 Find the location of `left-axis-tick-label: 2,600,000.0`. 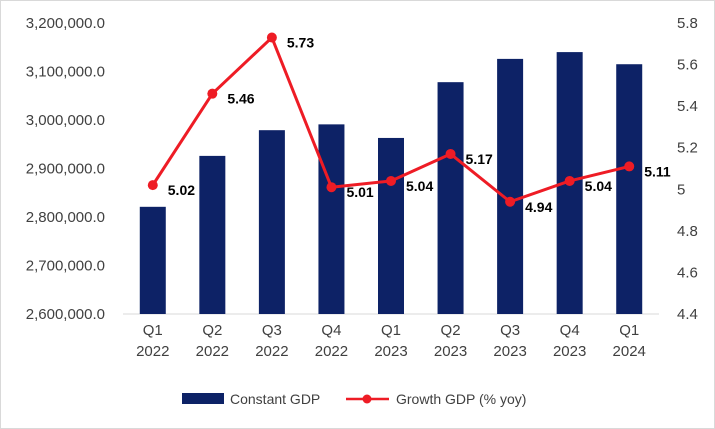

left-axis-tick-label: 2,600,000.0 is located at coordinates (65, 314).